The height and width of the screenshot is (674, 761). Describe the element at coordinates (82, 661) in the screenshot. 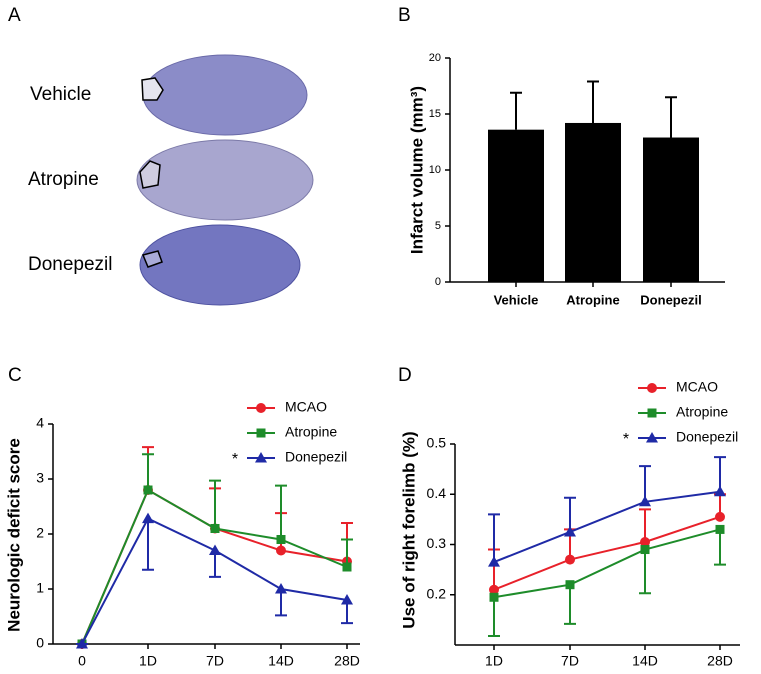

I see `x-tick-label: 0` at that location.